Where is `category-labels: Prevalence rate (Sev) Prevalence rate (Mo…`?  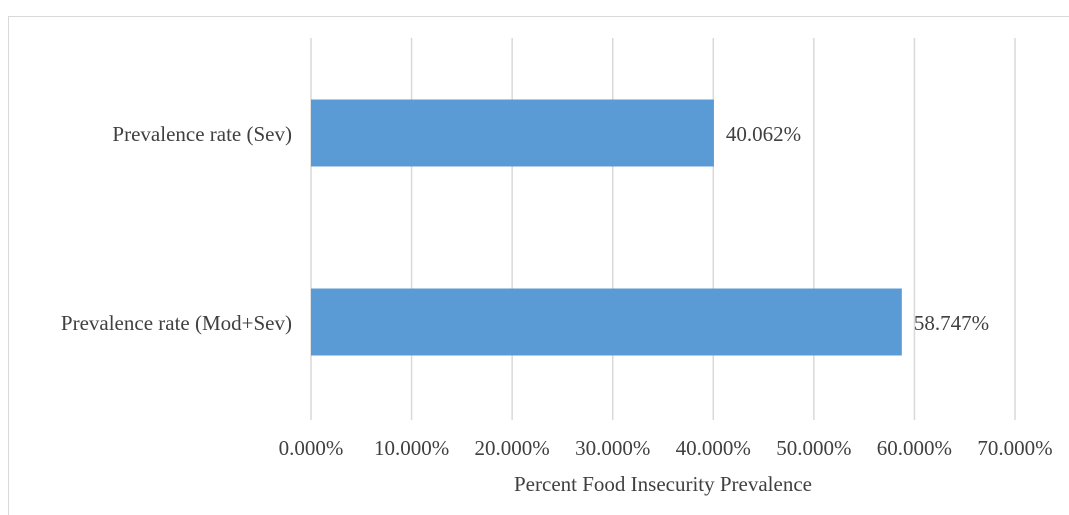
category-labels: Prevalence rate (Sev) Prevalence rate (Mo… is located at coordinates (176, 228).